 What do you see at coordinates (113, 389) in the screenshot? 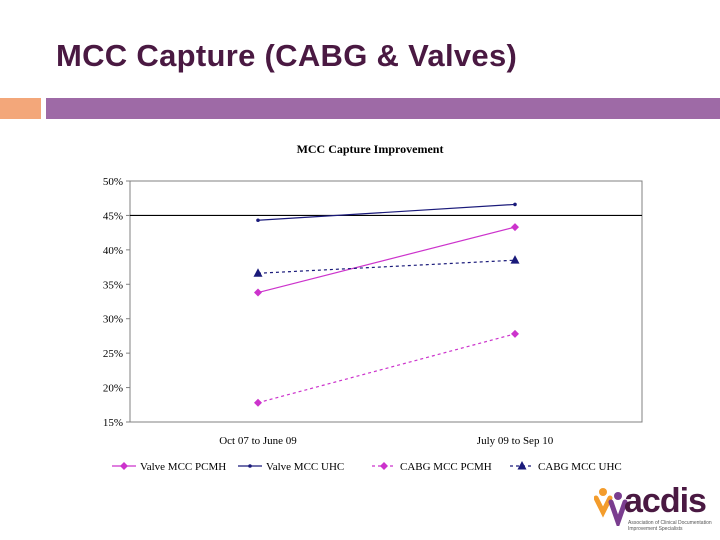
I see `y-tick-label: 20%` at bounding box center [113, 389].